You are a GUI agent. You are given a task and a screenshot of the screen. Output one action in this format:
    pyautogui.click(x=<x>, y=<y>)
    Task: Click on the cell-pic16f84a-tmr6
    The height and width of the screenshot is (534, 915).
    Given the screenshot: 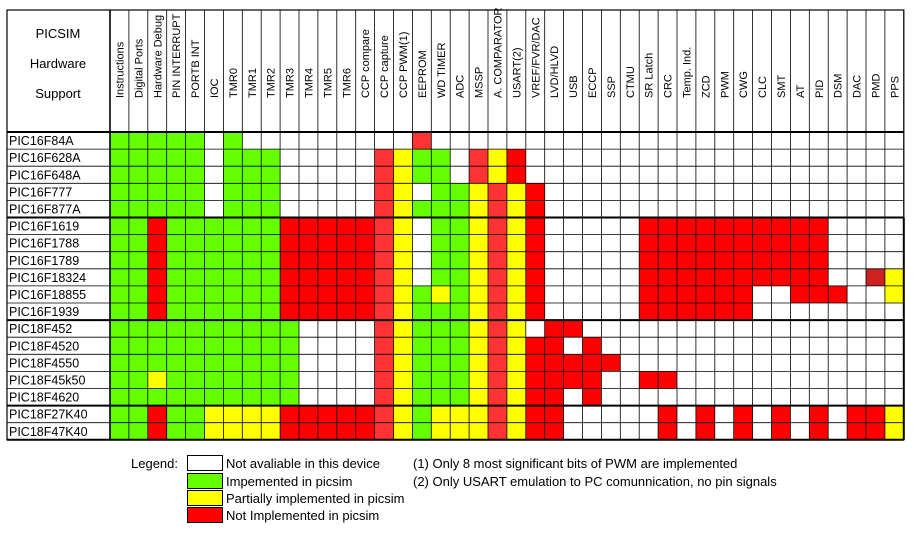 What is the action you would take?
    pyautogui.click(x=346, y=141)
    